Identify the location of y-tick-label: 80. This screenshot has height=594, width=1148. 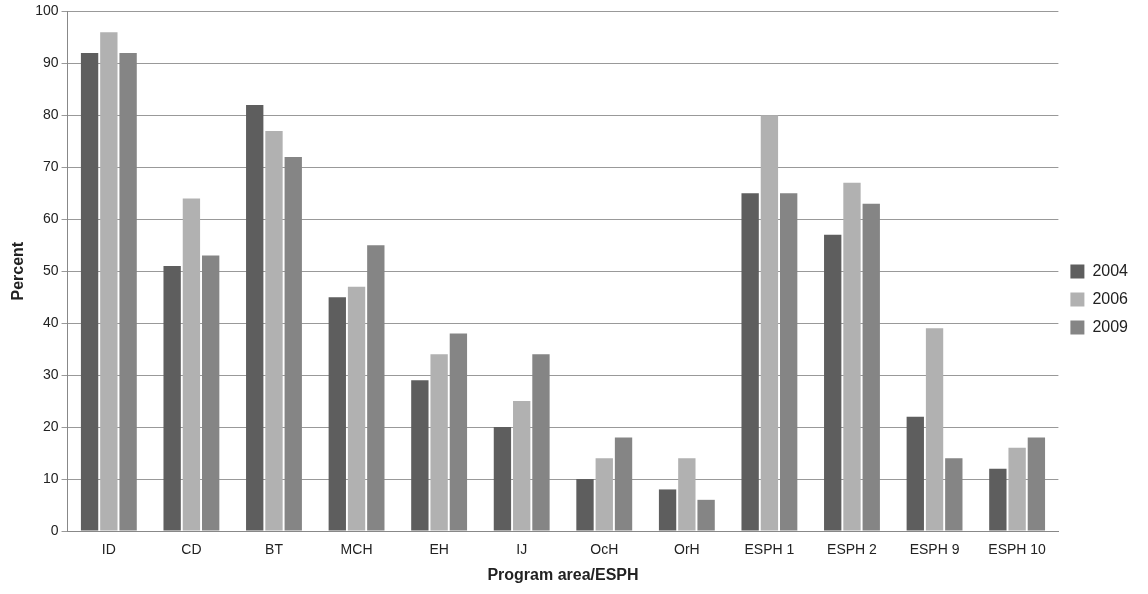
(50, 114).